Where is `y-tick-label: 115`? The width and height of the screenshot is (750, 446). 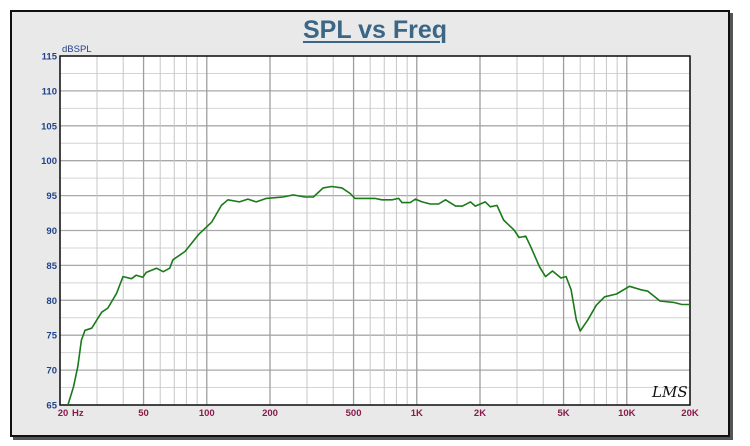 y-tick-label: 115 is located at coordinates (50, 57).